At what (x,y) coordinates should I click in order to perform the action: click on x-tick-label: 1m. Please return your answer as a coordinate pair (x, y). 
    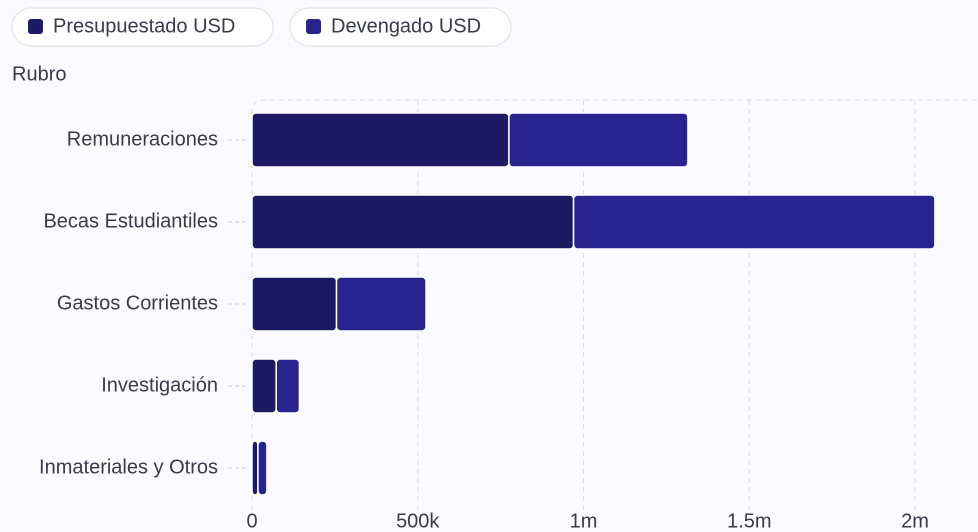
    Looking at the image, I should click on (584, 521).